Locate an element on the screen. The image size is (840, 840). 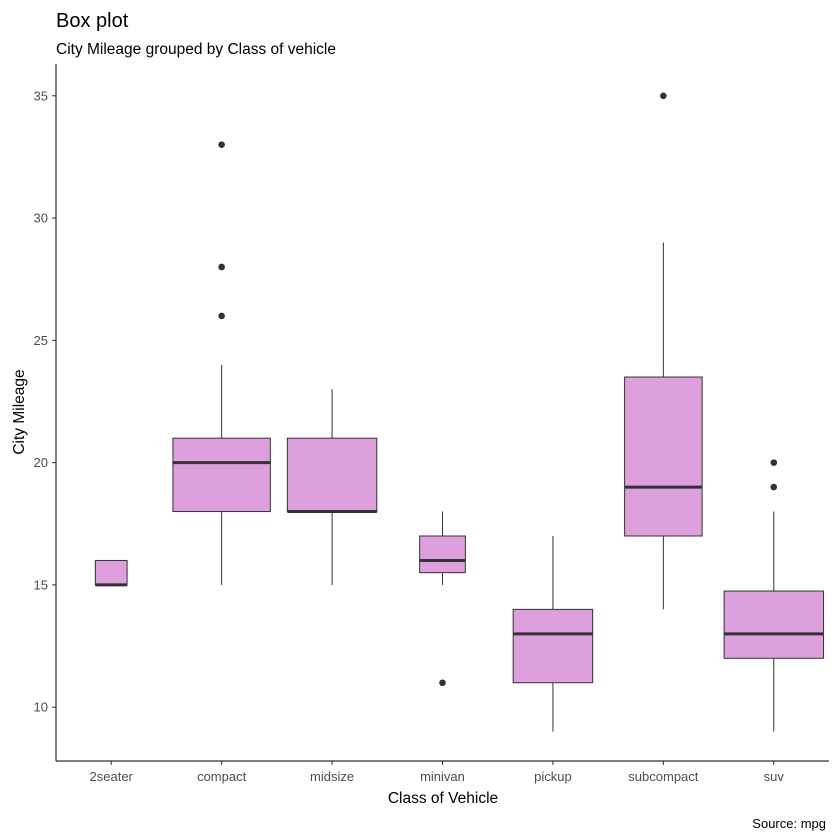
x-tick-label: pickup is located at coordinates (553, 776).